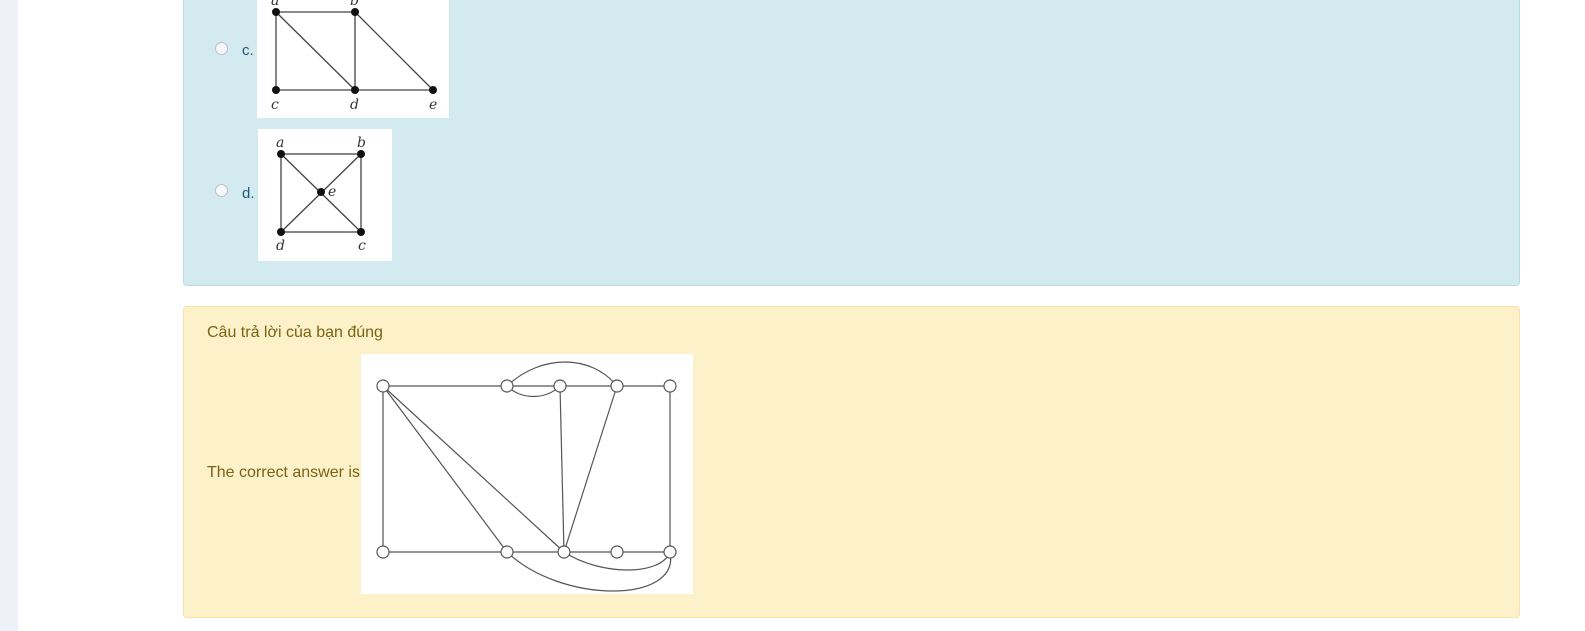 This screenshot has width=1585, height=631. I want to click on option-d-node-b: b, so click(361, 143).